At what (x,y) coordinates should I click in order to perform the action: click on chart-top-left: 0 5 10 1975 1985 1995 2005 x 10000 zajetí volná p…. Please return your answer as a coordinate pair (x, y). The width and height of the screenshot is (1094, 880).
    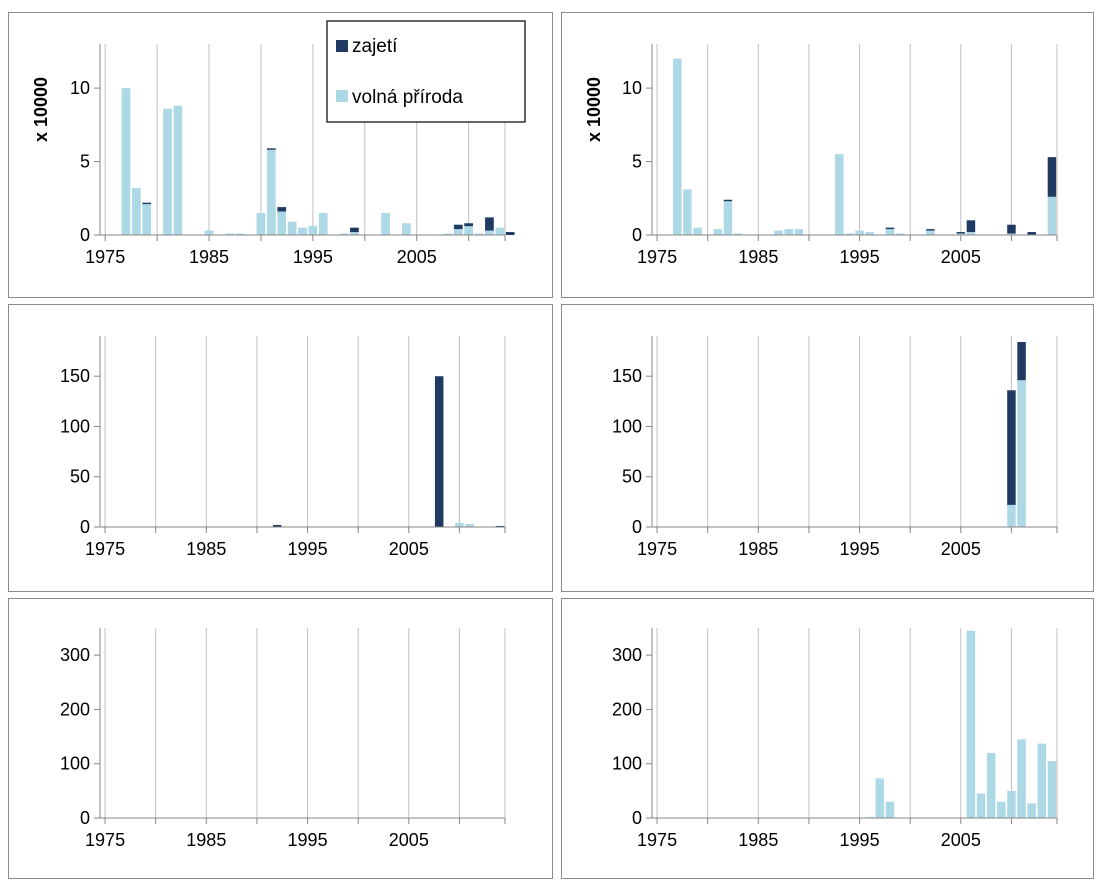
    Looking at the image, I should click on (278, 143).